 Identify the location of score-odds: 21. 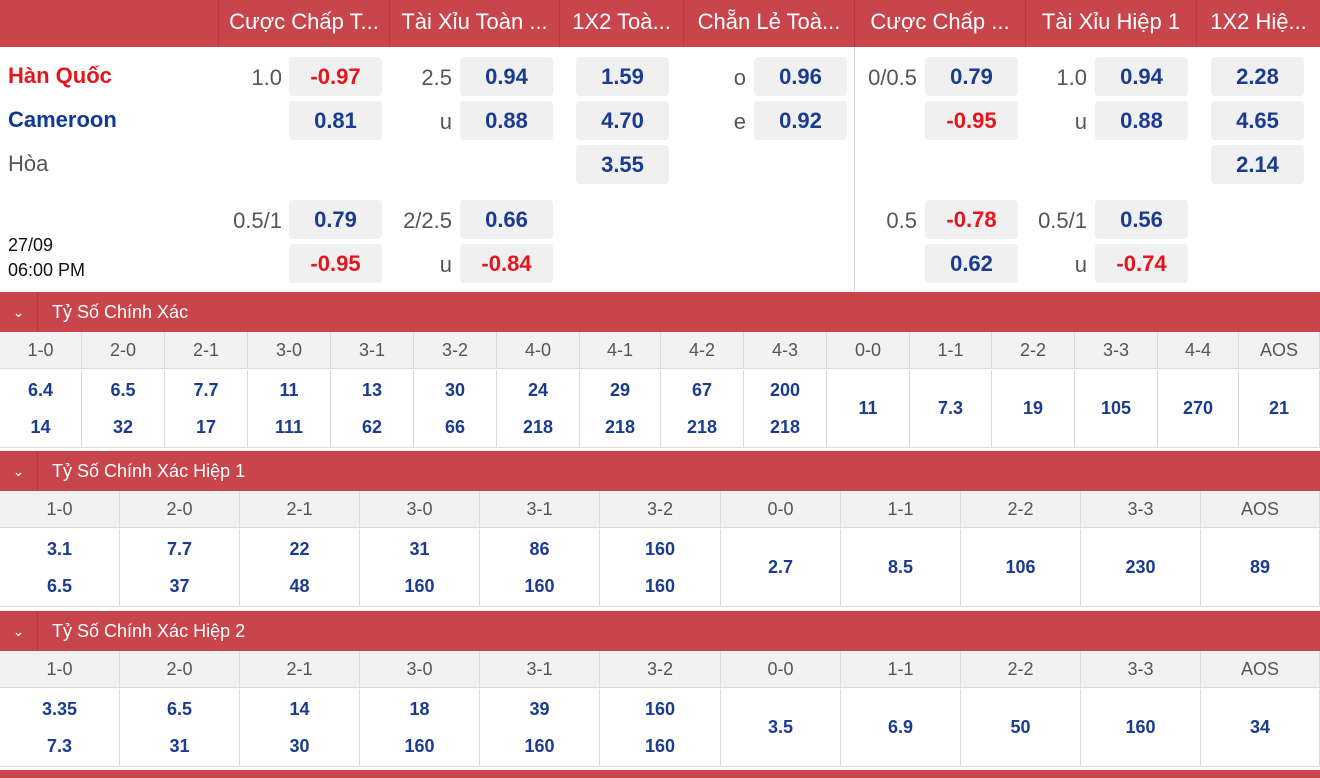
(1279, 408).